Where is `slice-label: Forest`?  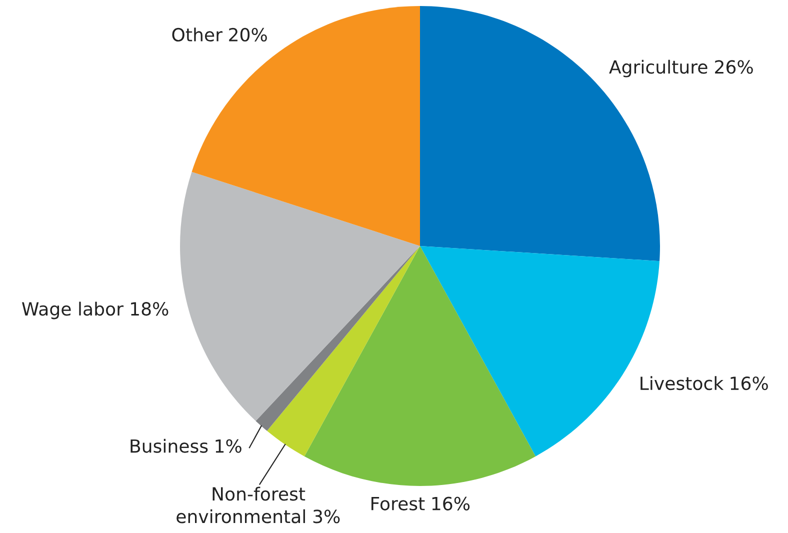
slice-label: Forest is located at coordinates (398, 503).